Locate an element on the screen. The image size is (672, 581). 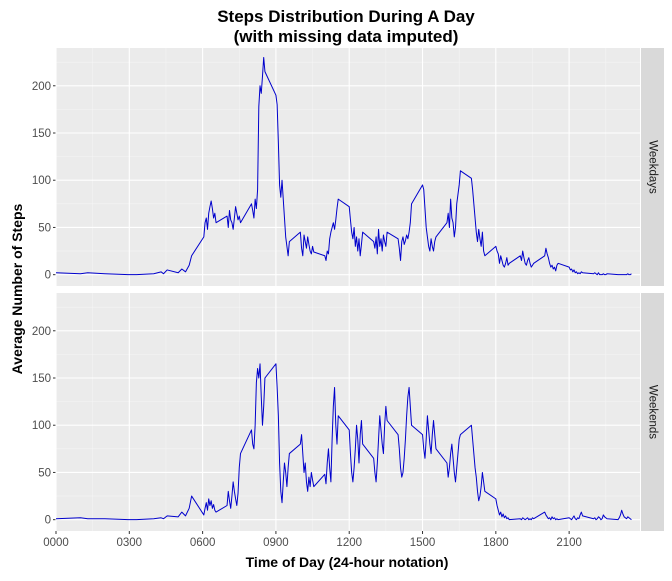
x-tick-label: 1500 is located at coordinates (423, 543).